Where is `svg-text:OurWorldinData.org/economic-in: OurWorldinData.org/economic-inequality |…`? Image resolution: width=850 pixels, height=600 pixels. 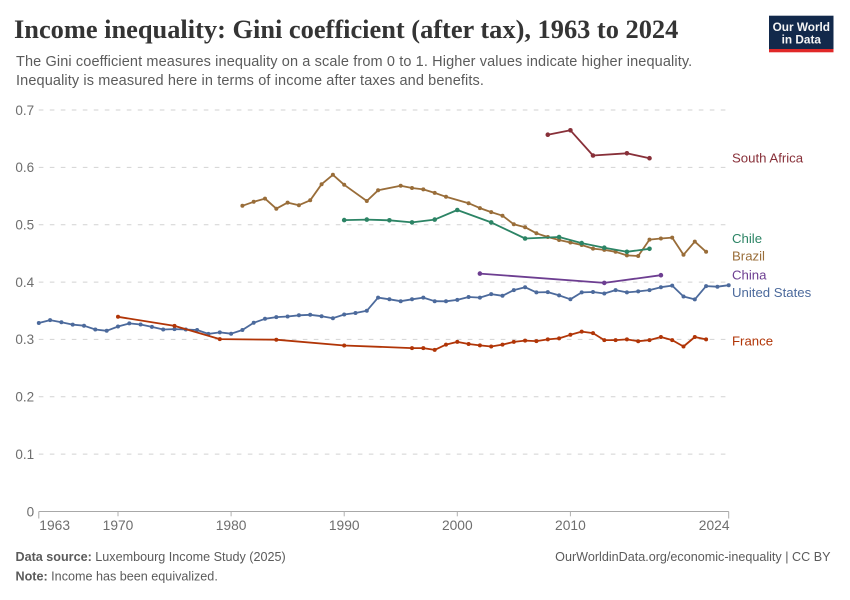 svg-text:OurWorldinData.org/economic-in: OurWorldinData.org/economic-inequality |… is located at coordinates (693, 557).